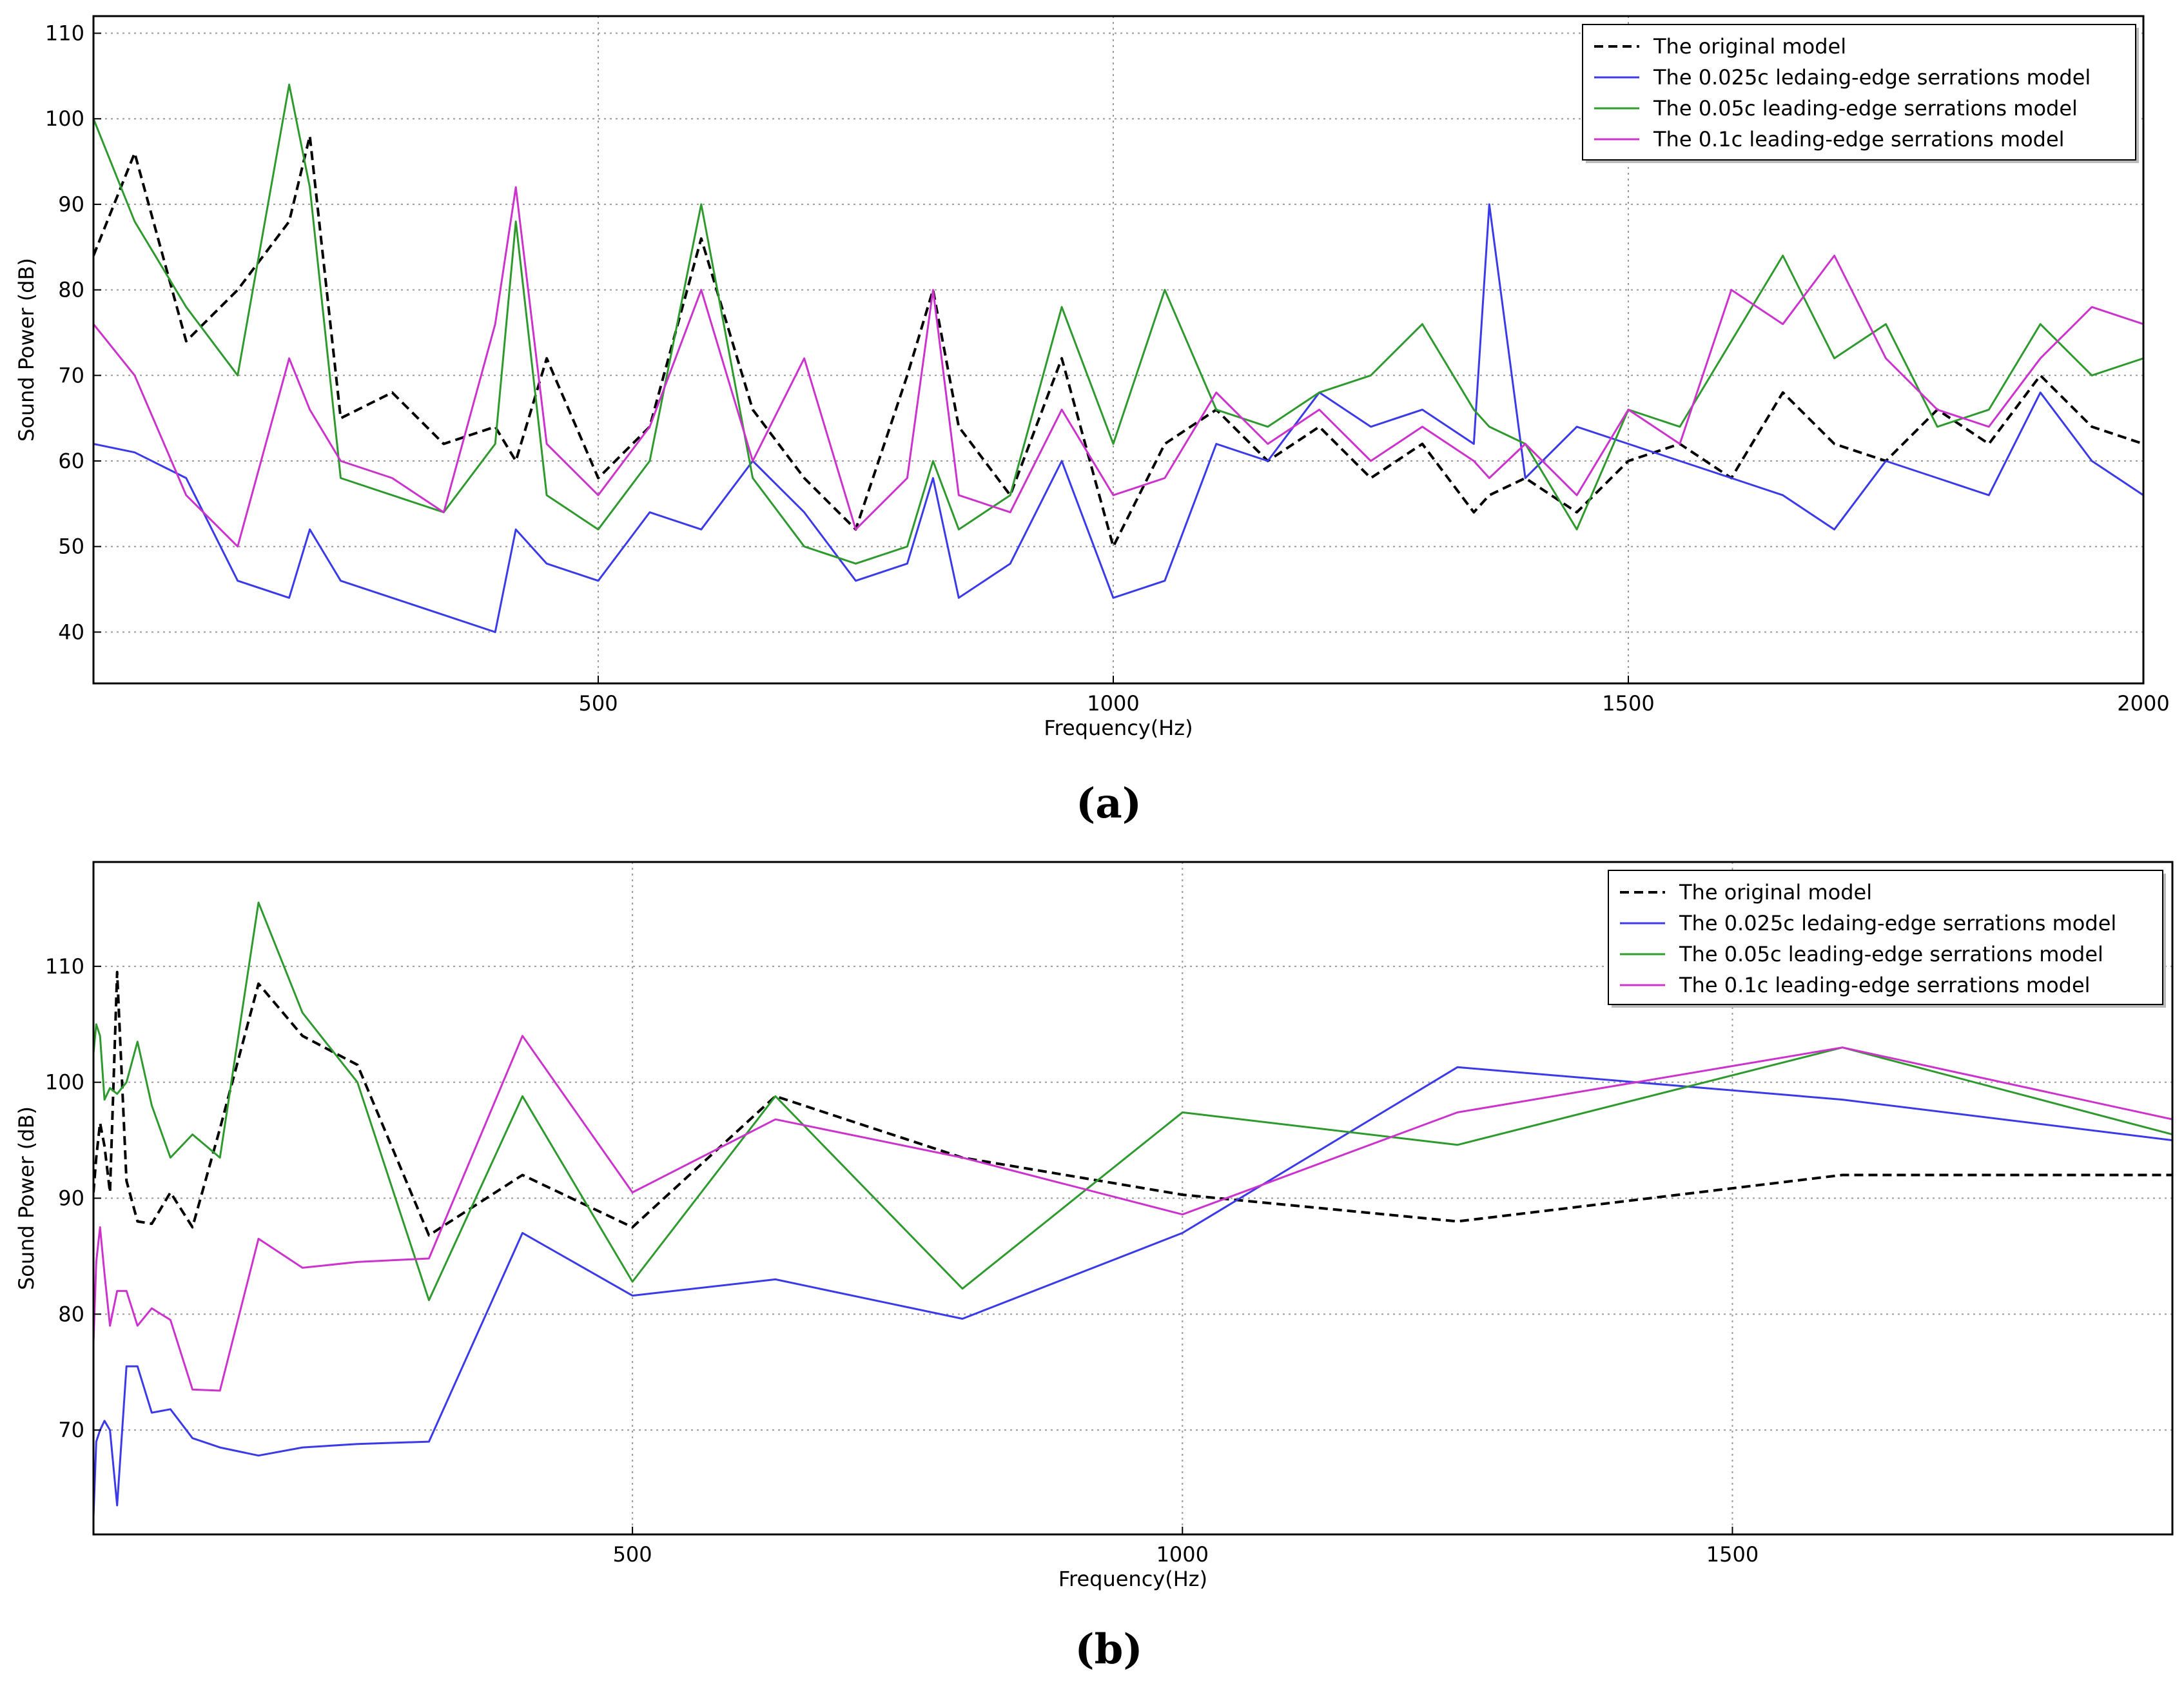  Describe the element at coordinates (1109, 804) in the screenshot. I see `panel-label-a: (a)` at that location.